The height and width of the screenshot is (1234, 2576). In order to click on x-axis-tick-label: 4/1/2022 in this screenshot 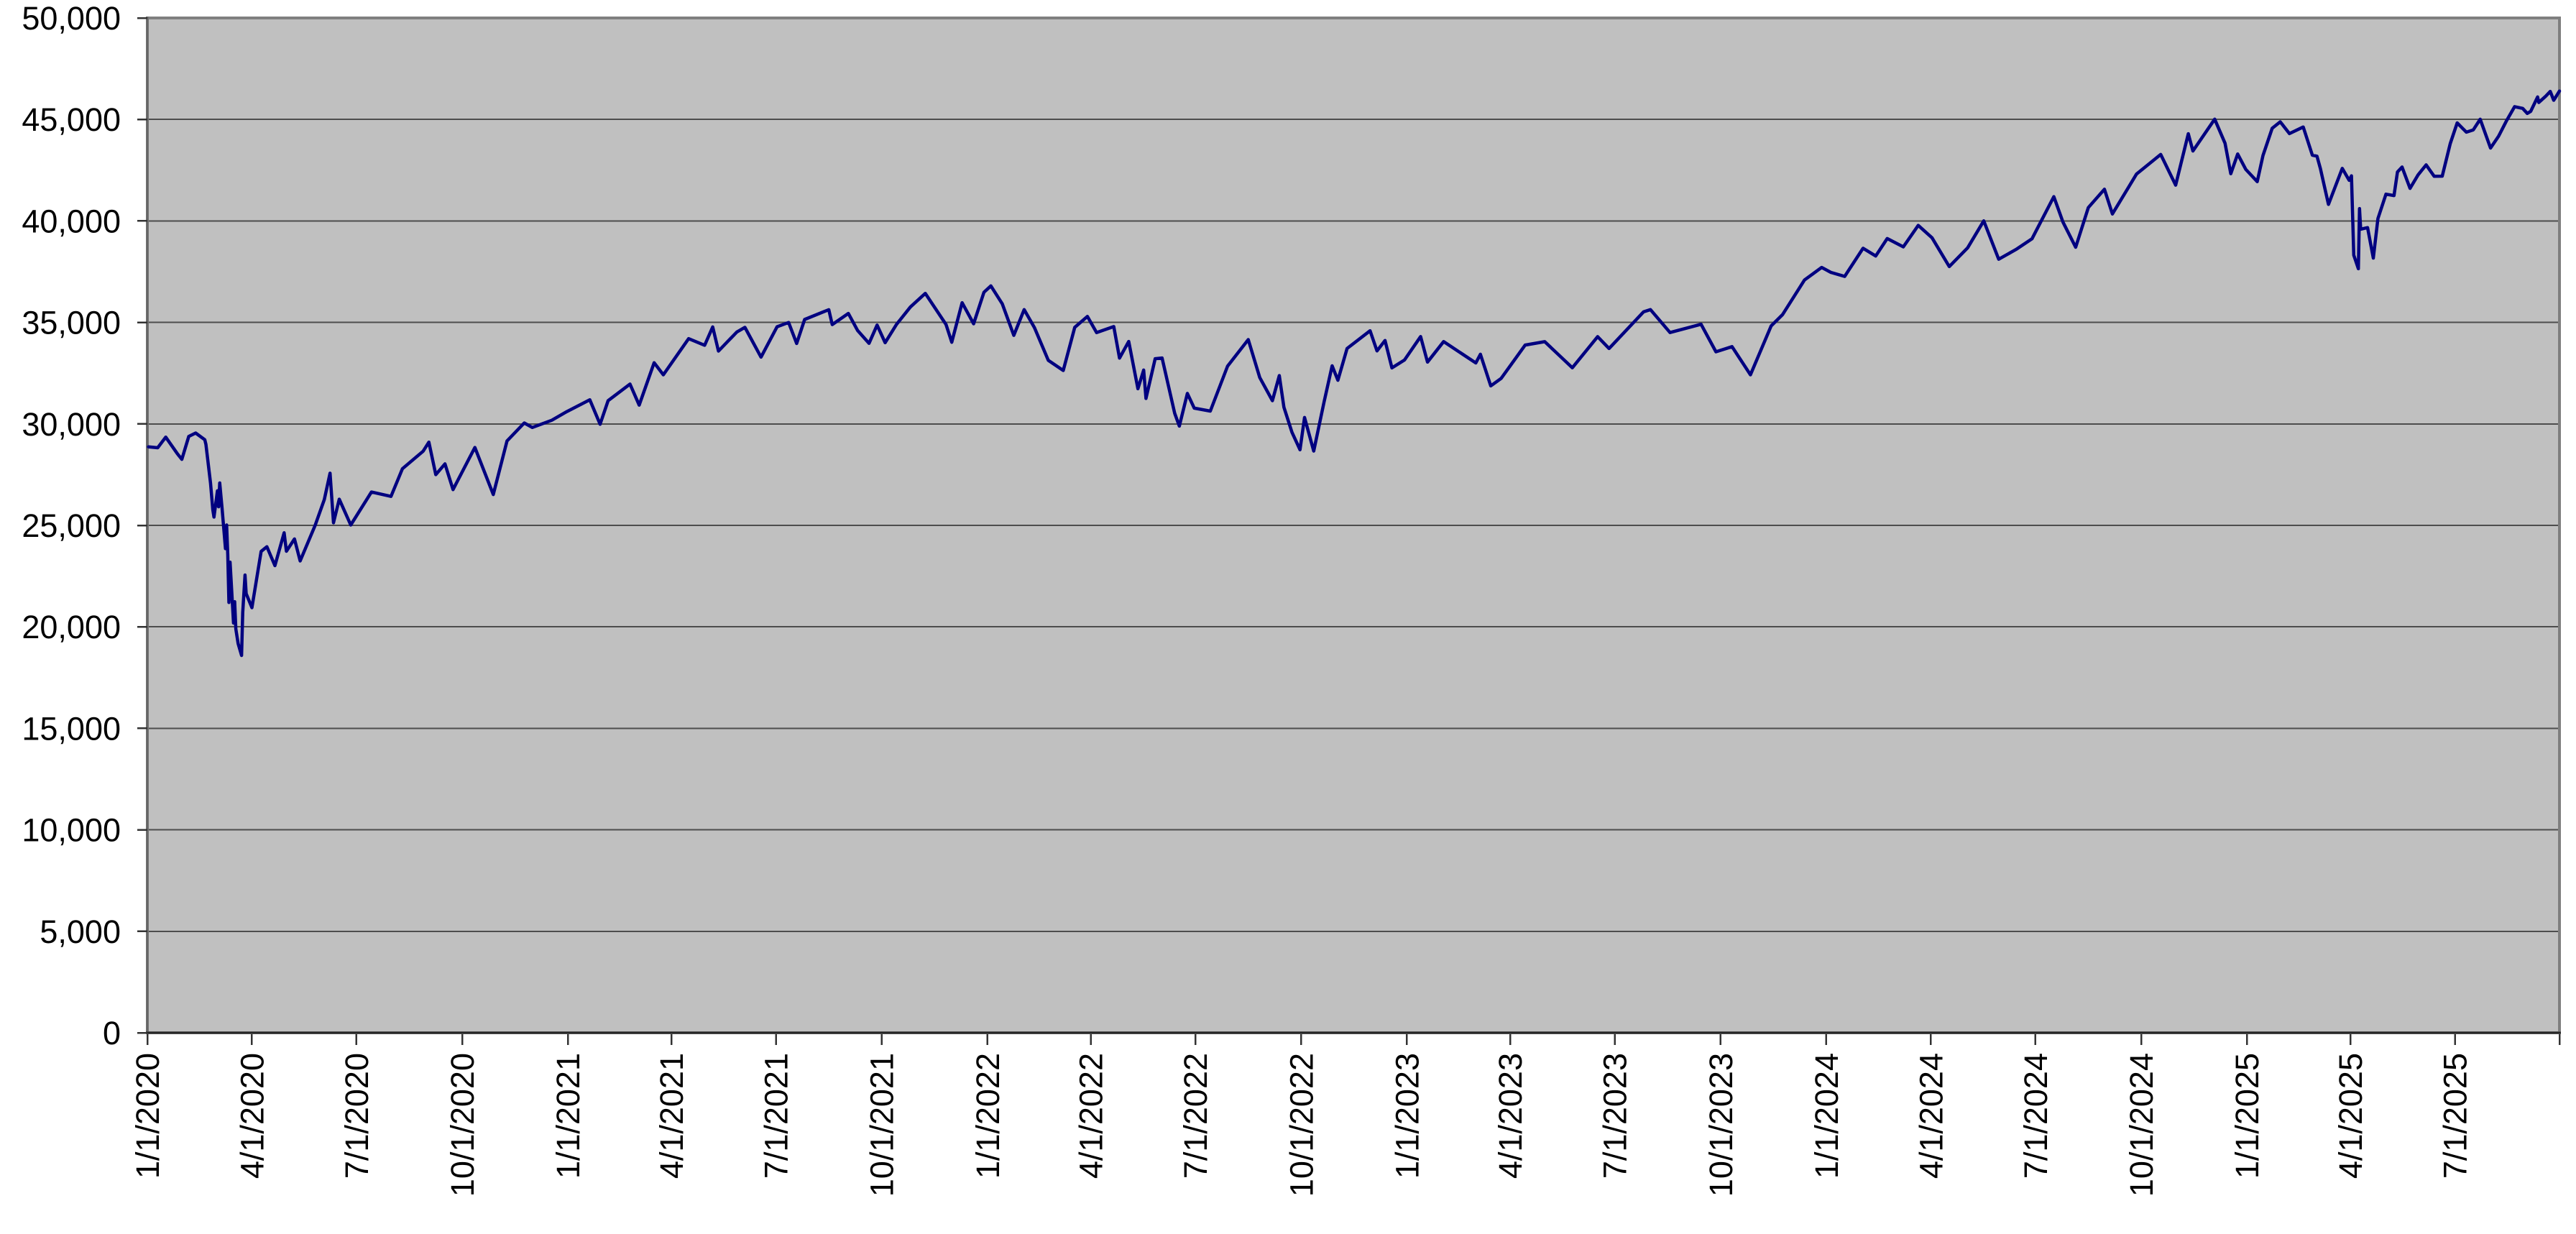, I will do `click(1091, 1116)`.